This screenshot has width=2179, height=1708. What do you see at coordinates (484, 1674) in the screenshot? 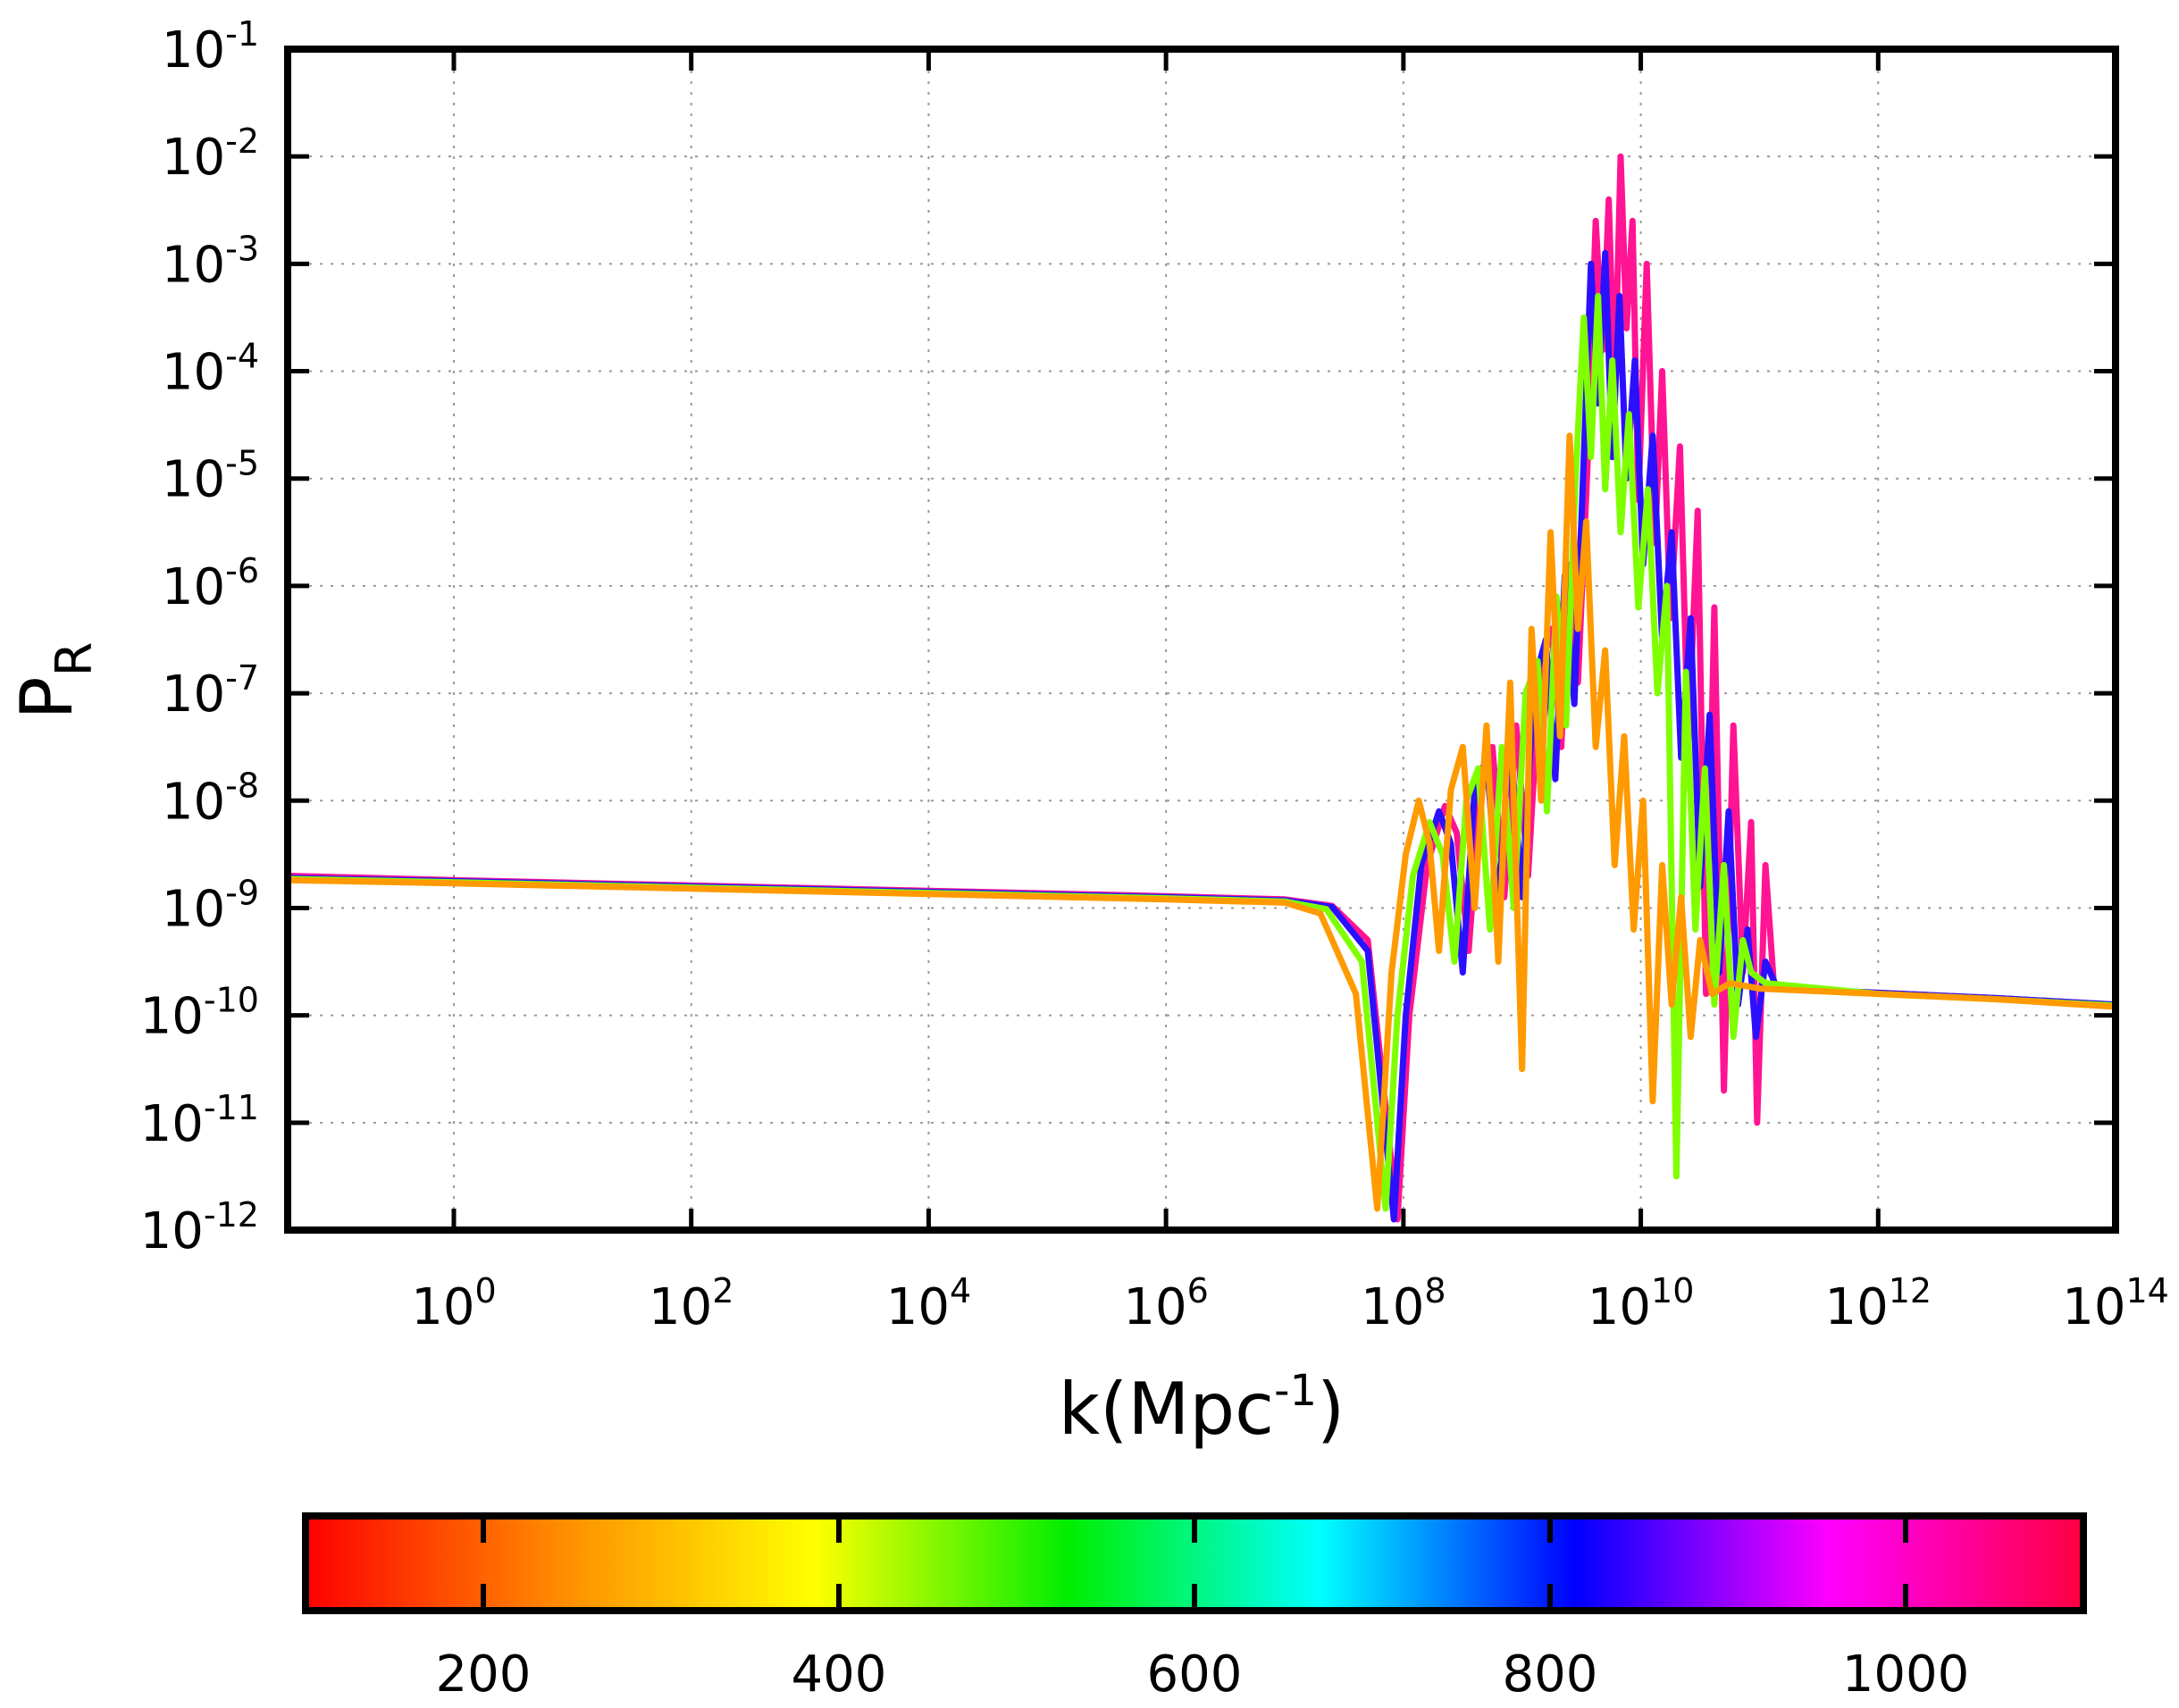
I see `colorbar-tick-label: 200` at bounding box center [484, 1674].